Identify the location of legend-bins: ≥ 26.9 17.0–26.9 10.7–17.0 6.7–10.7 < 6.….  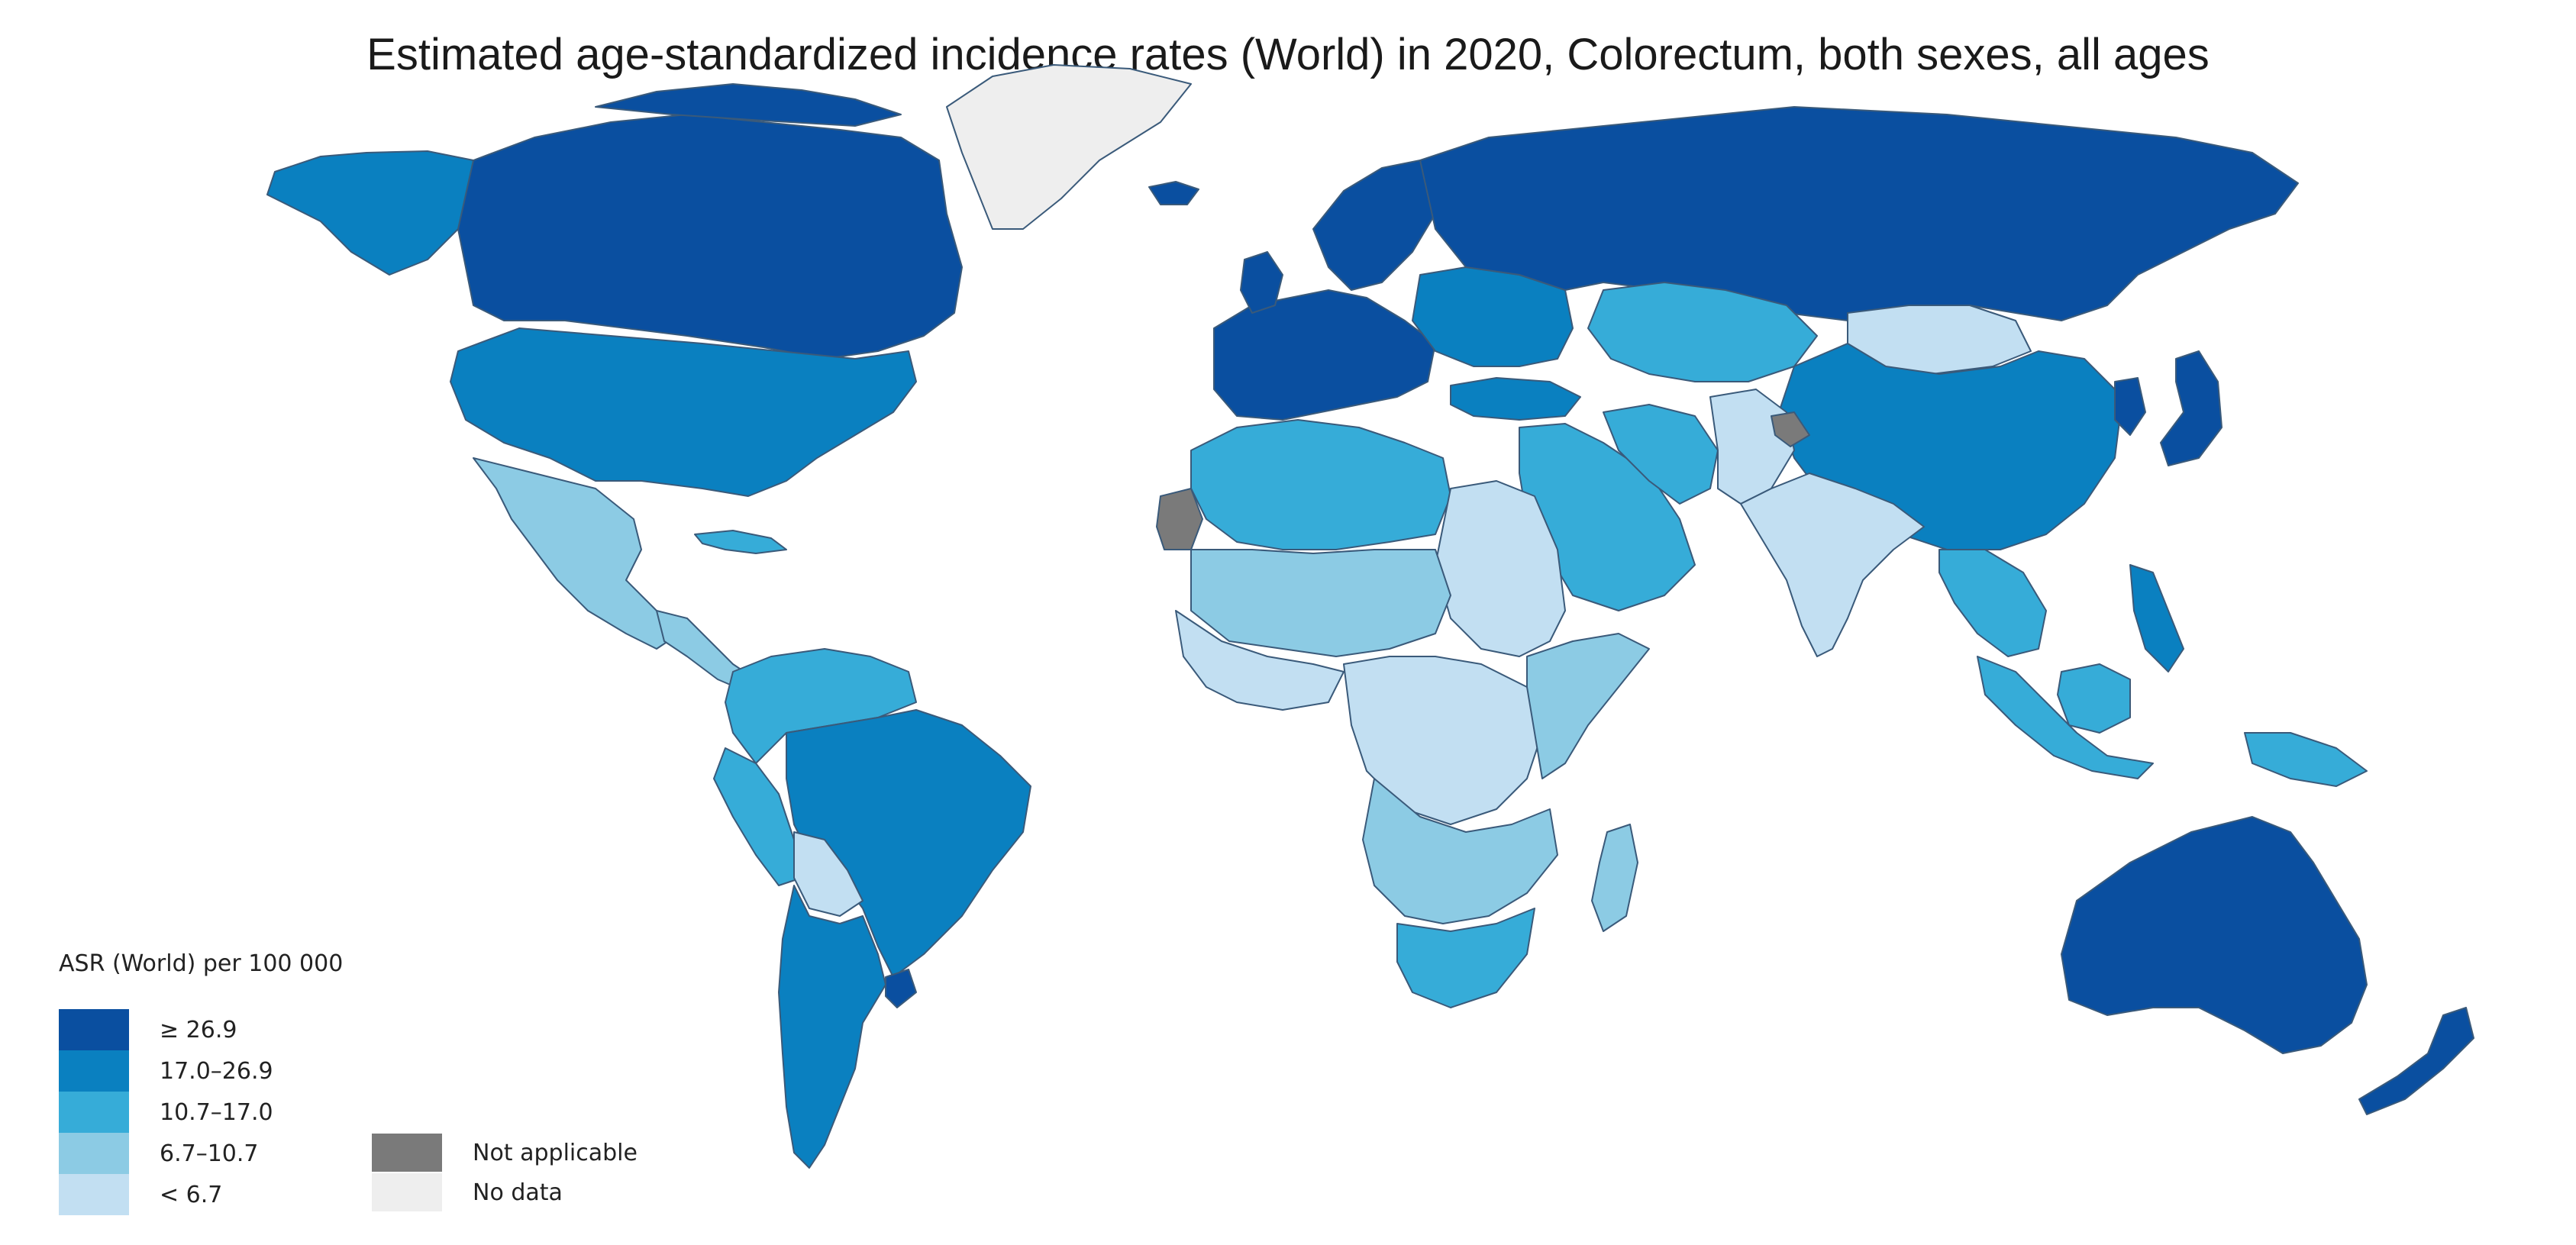
(166, 1112).